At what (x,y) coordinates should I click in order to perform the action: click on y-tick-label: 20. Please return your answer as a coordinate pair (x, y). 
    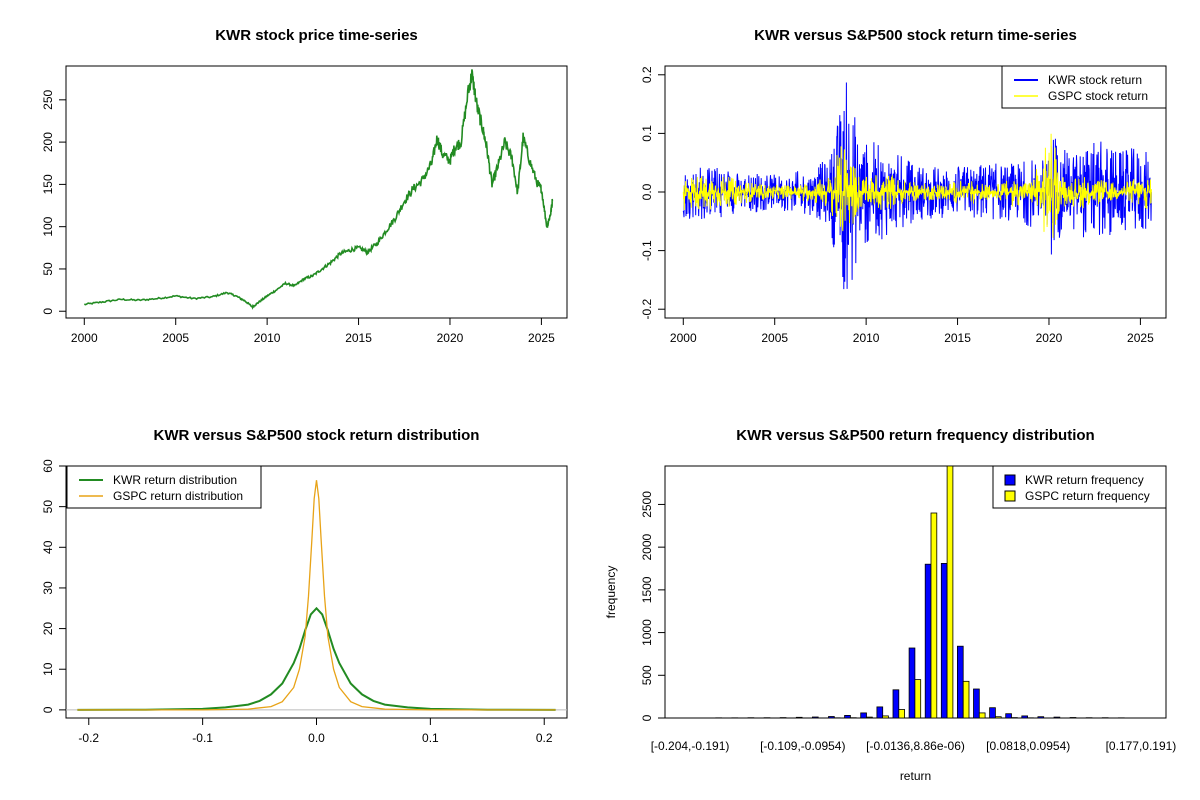
    Looking at the image, I should click on (48, 629).